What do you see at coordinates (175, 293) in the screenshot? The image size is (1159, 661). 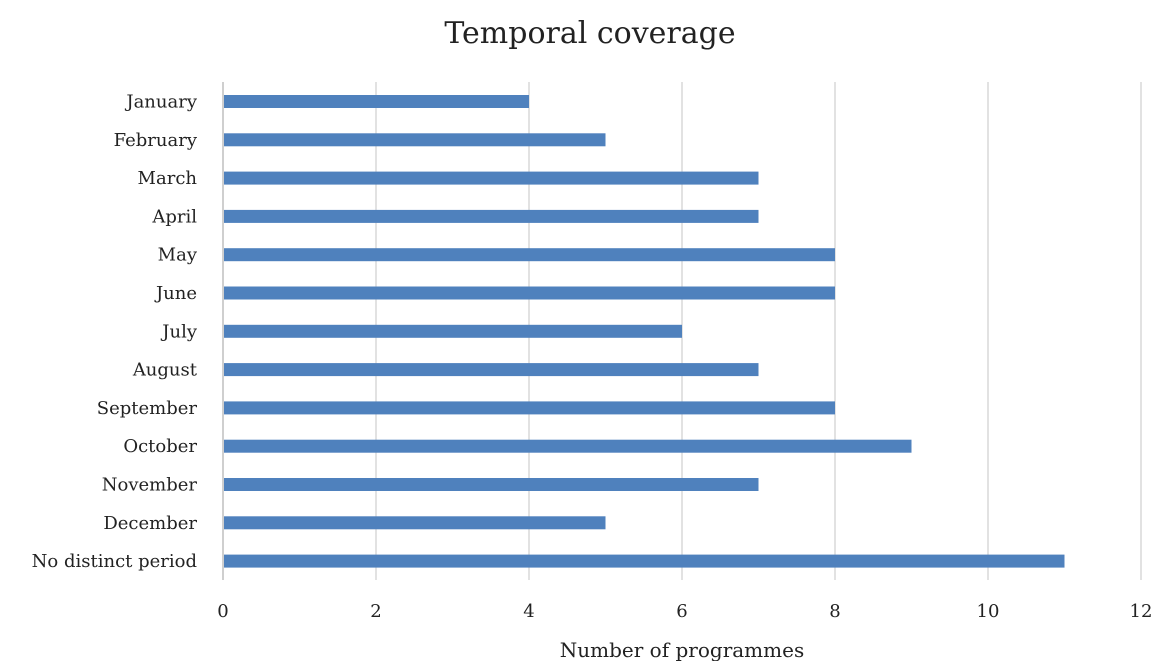 I see `category-label: June` at bounding box center [175, 293].